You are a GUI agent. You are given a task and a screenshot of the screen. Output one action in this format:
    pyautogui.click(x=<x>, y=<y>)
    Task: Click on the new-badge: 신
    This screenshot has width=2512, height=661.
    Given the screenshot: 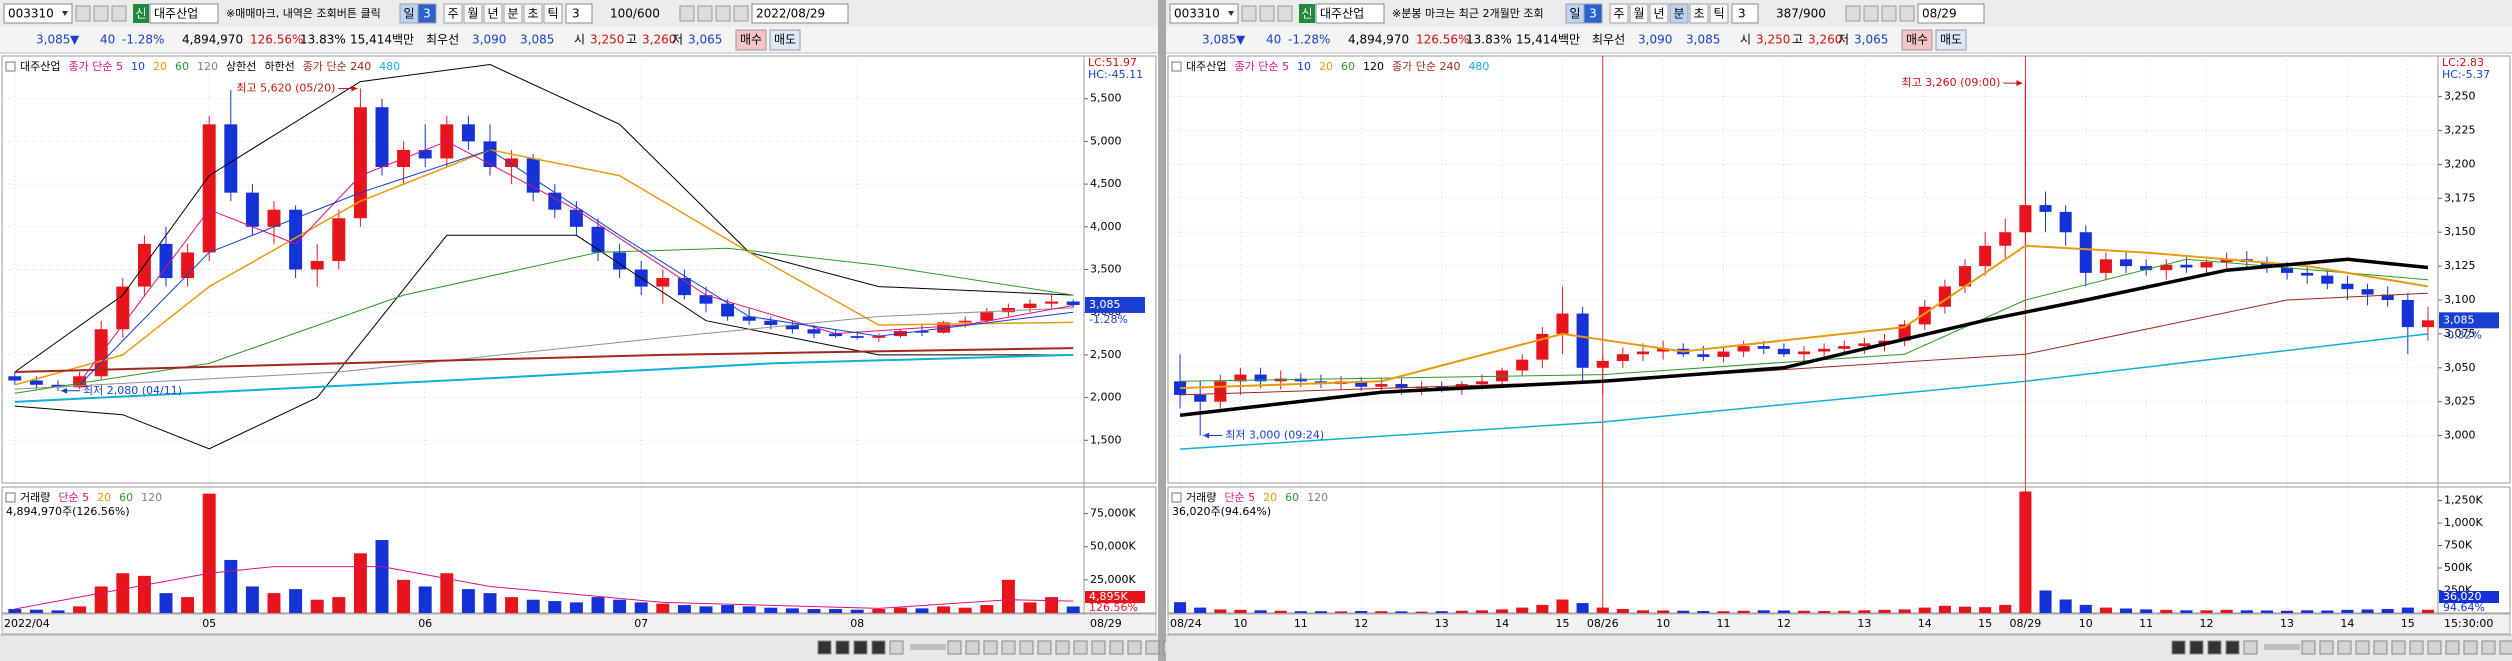 What is the action you would take?
    pyautogui.click(x=1306, y=14)
    